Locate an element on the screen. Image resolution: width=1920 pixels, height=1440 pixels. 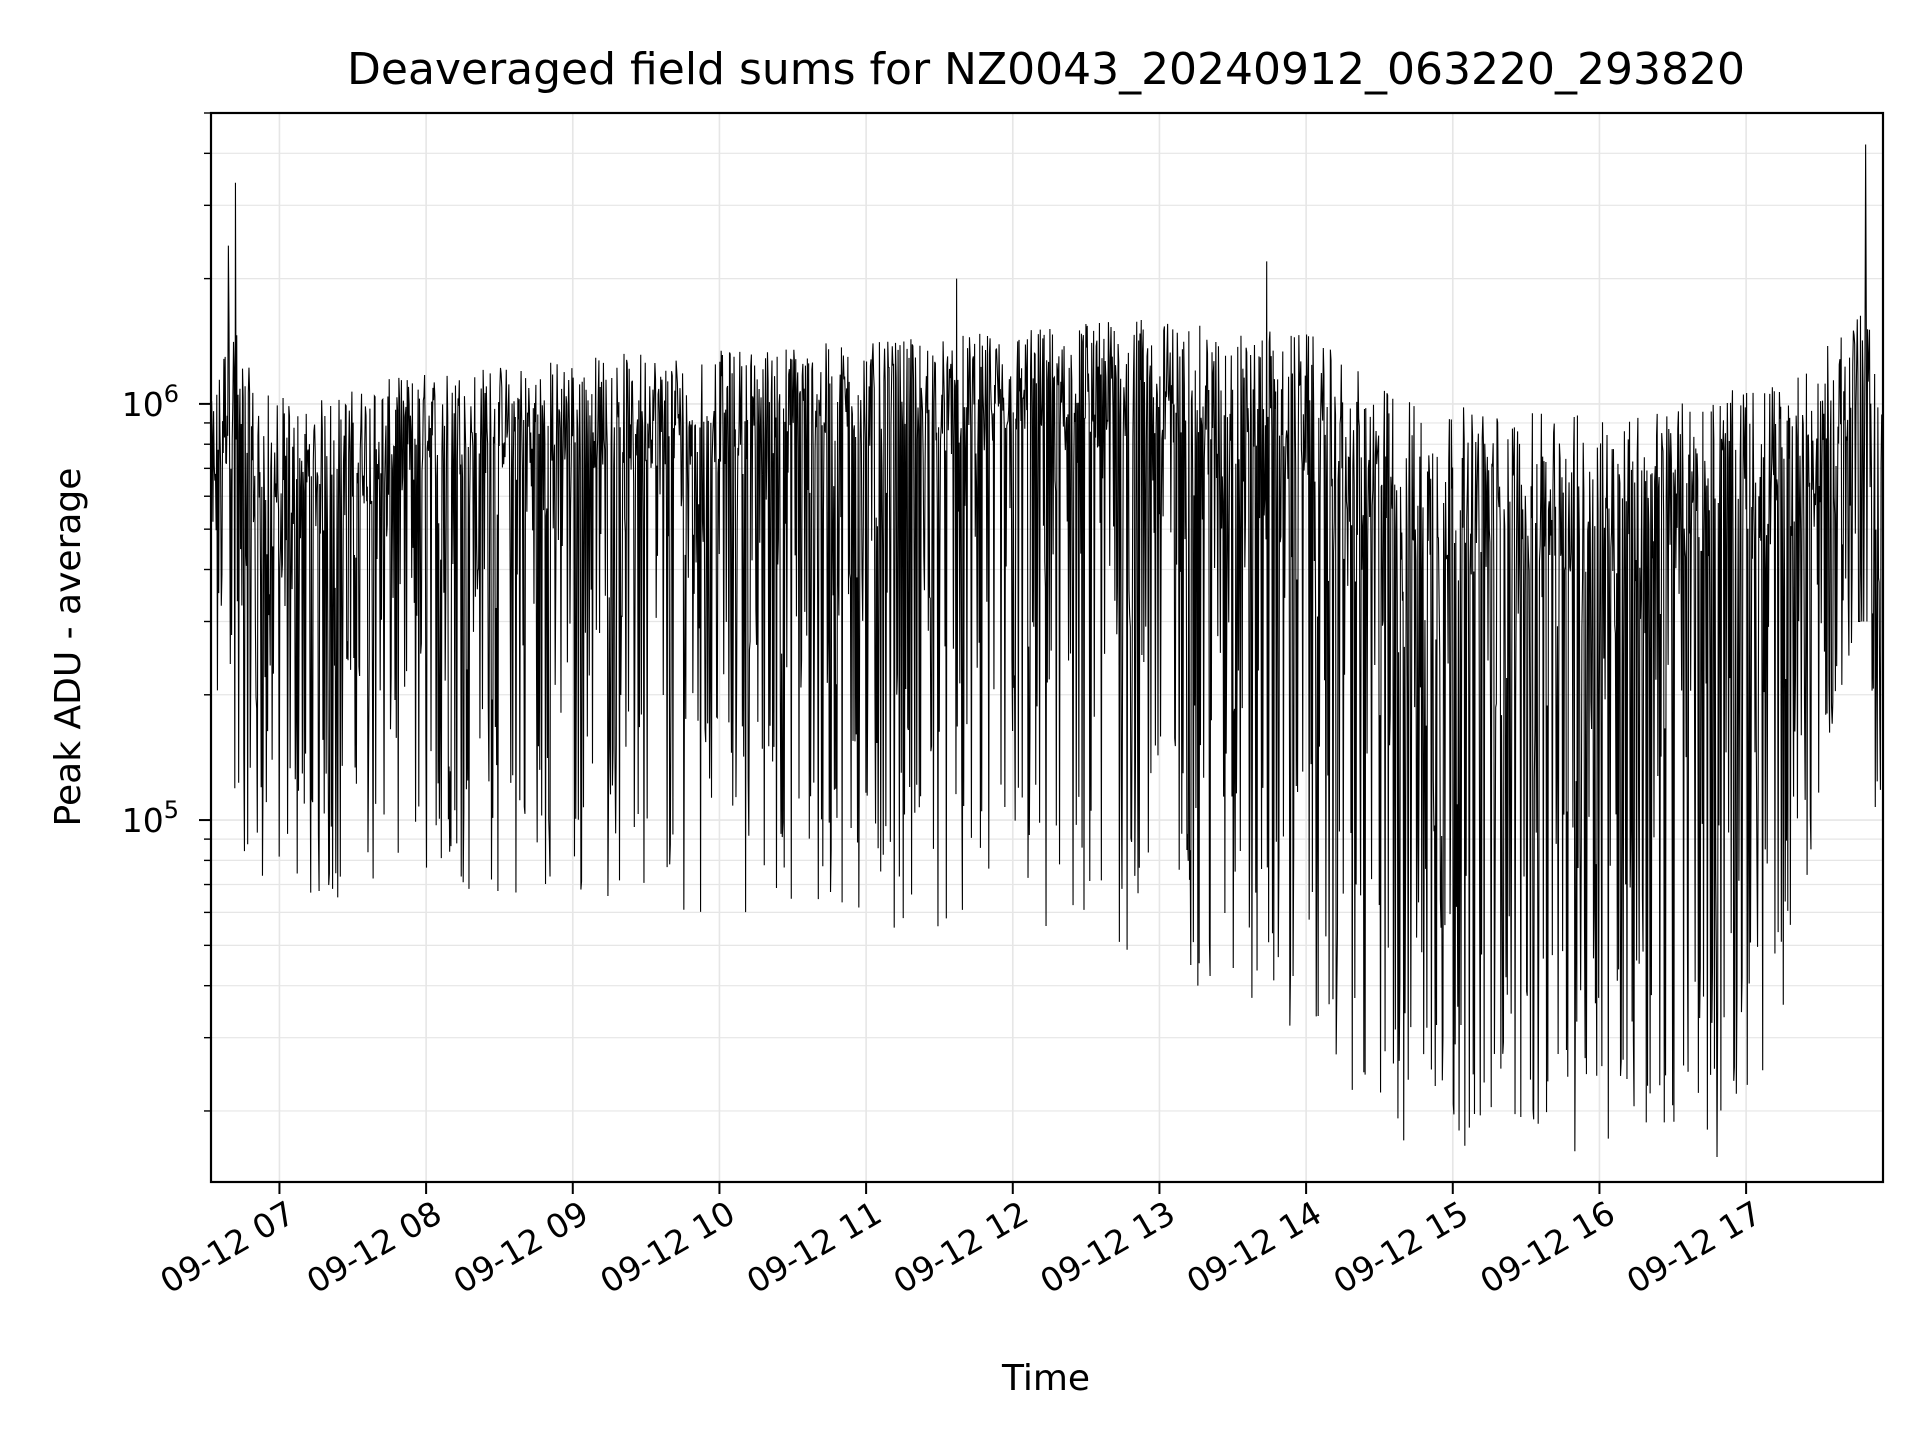
y-tick-label: 10⁵ is located at coordinates (150, 818).